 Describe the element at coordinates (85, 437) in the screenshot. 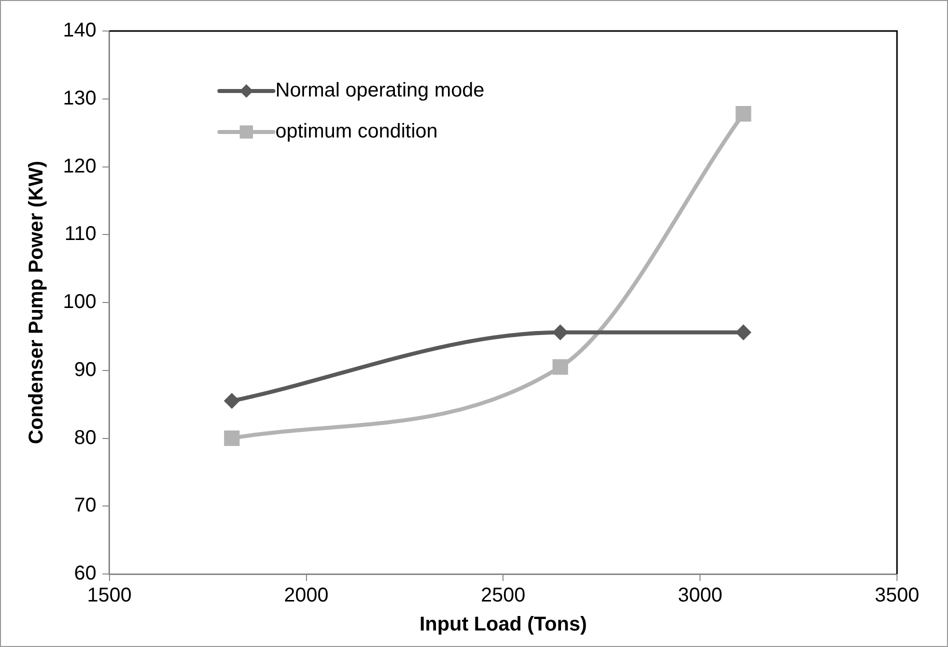

I see `y-tick-label: 80` at that location.